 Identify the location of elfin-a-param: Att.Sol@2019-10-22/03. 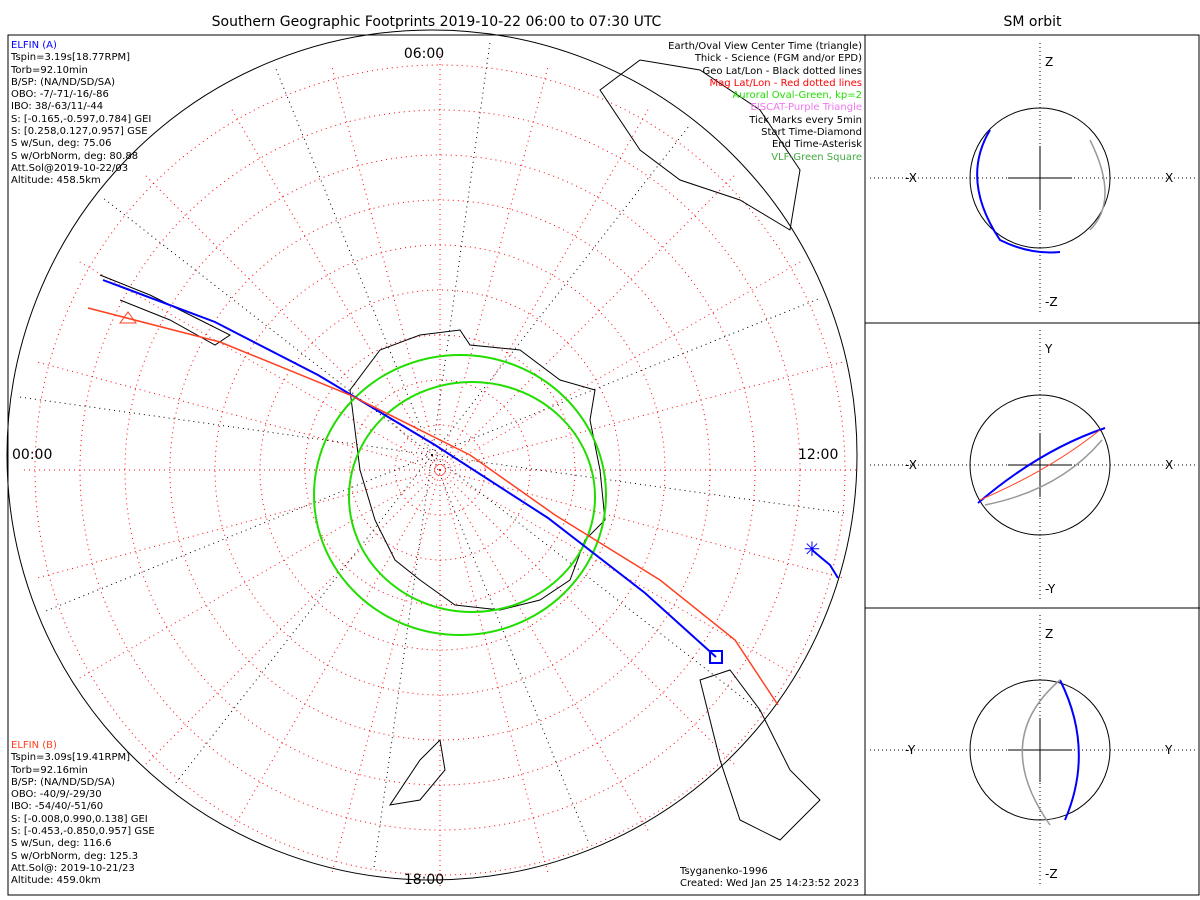
(70, 168).